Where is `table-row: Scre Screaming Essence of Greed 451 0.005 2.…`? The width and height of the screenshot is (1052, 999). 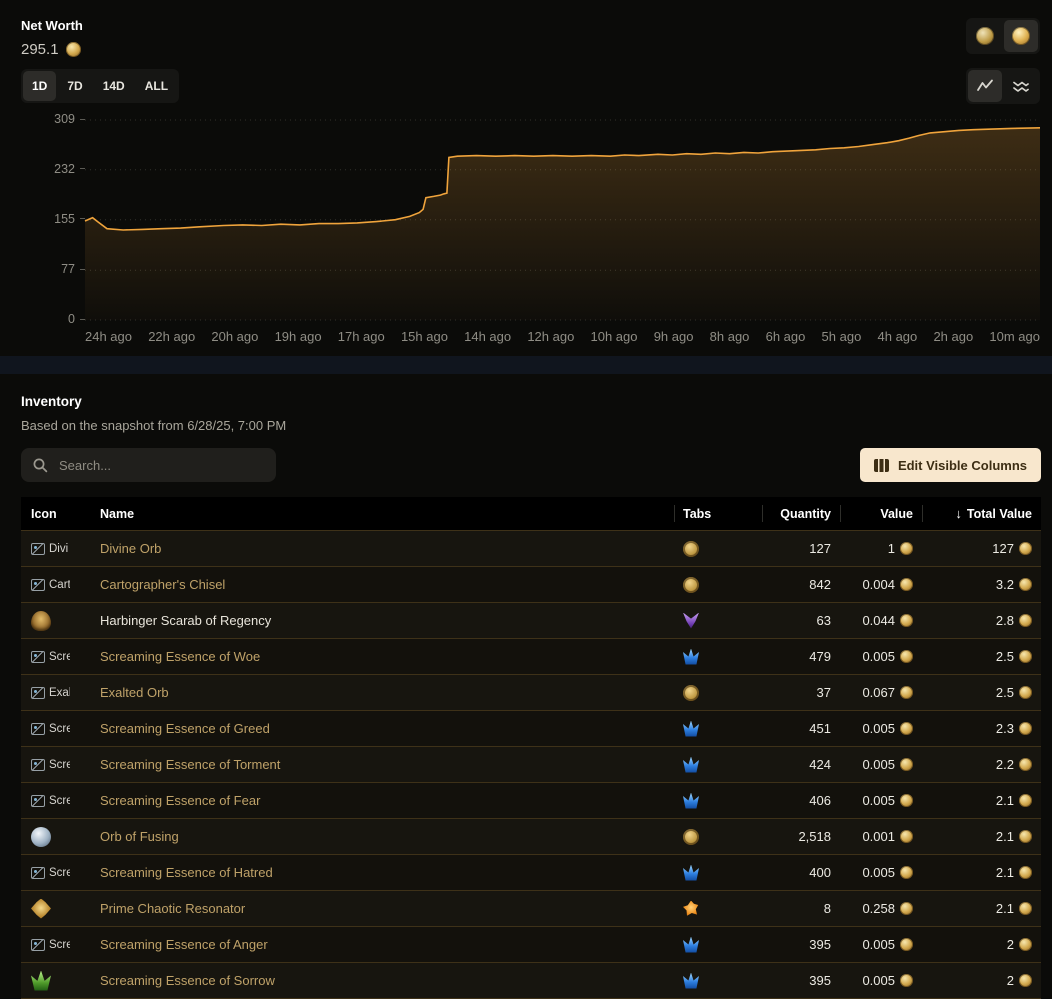
table-row: Scre Screaming Essence of Greed 451 0.005 2.… is located at coordinates (531, 729).